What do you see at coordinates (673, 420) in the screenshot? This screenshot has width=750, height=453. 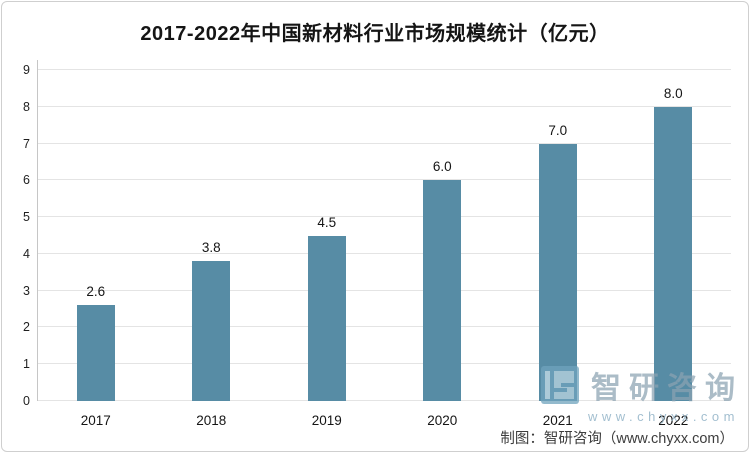 I see `x-axis-label: 2022` at bounding box center [673, 420].